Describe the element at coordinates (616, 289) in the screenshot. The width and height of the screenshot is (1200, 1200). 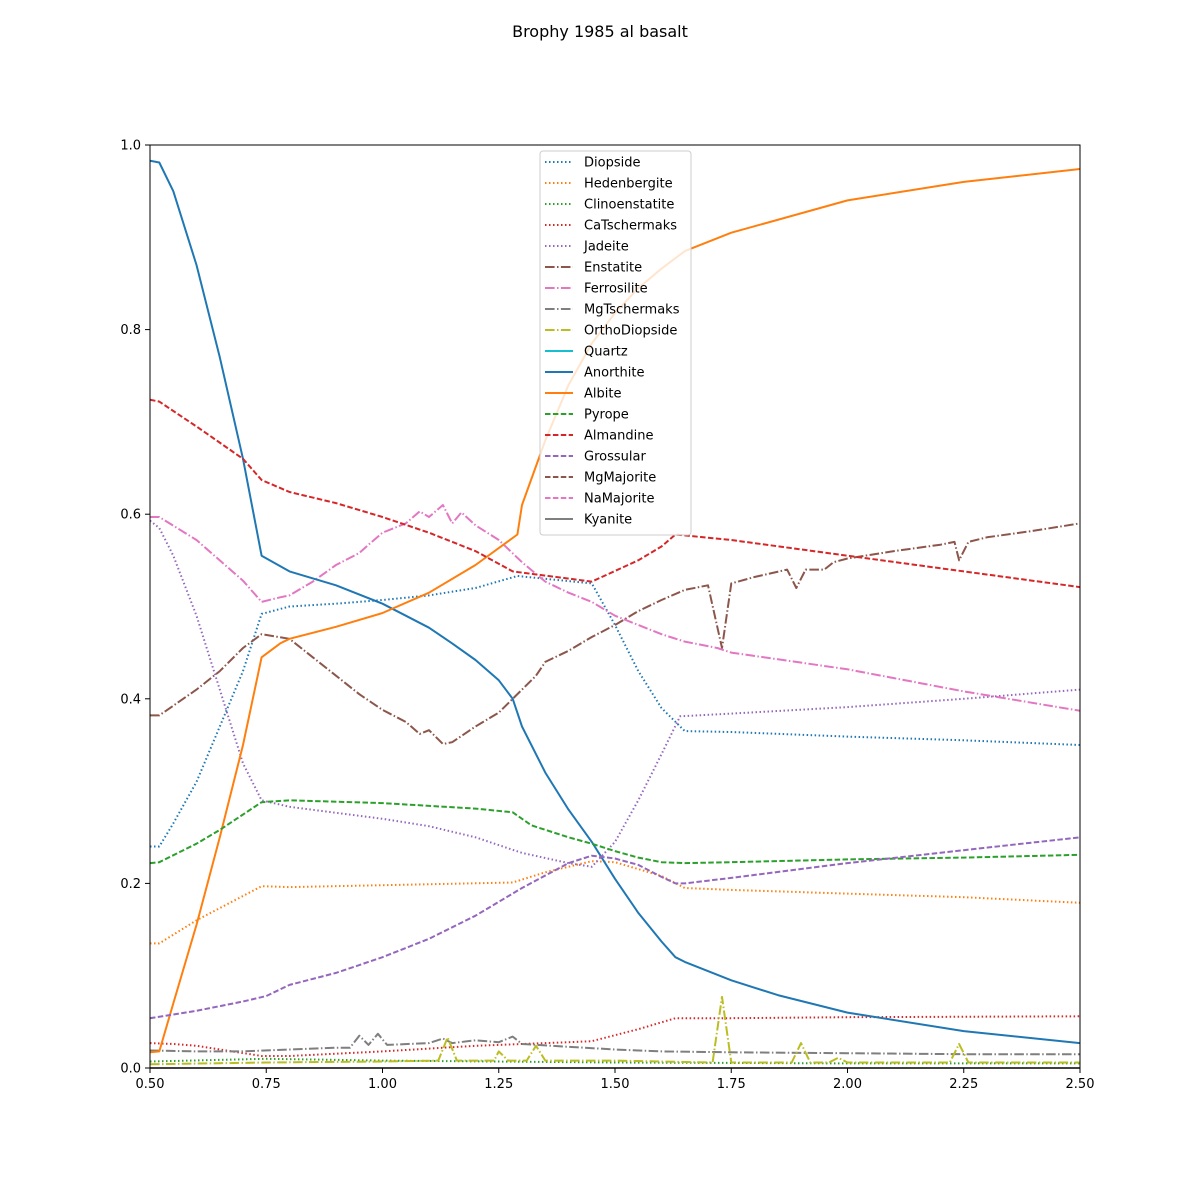
I see `legend-label-ferrosilite: Ferrosilite` at that location.